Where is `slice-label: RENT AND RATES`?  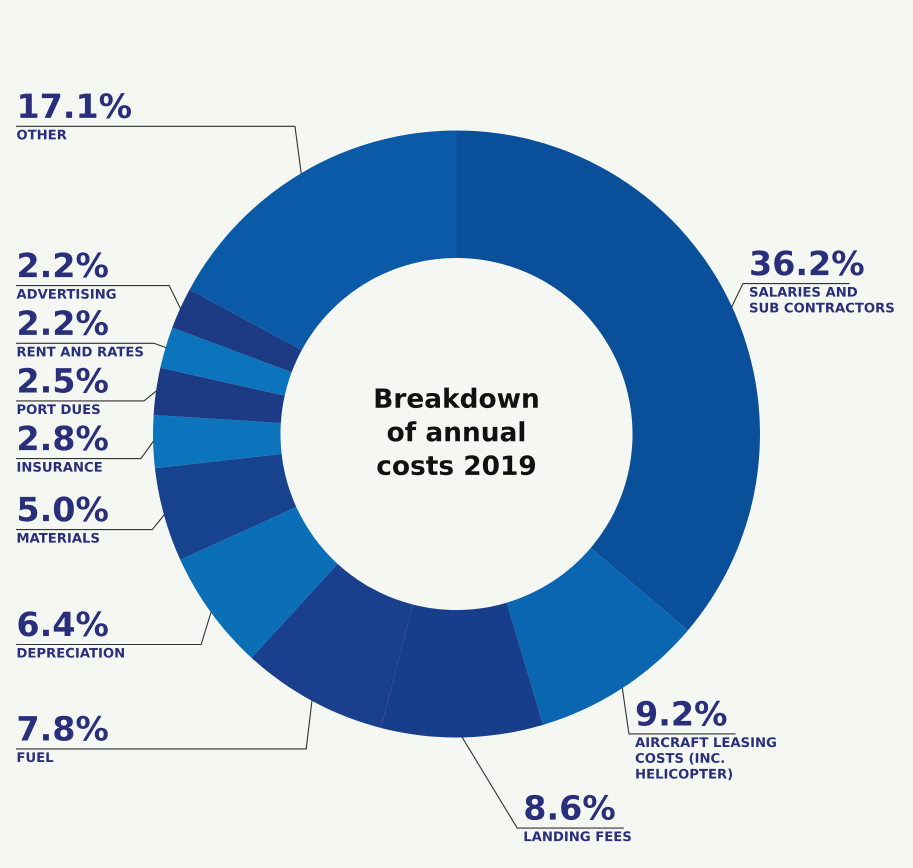 slice-label: RENT AND RATES is located at coordinates (80, 351).